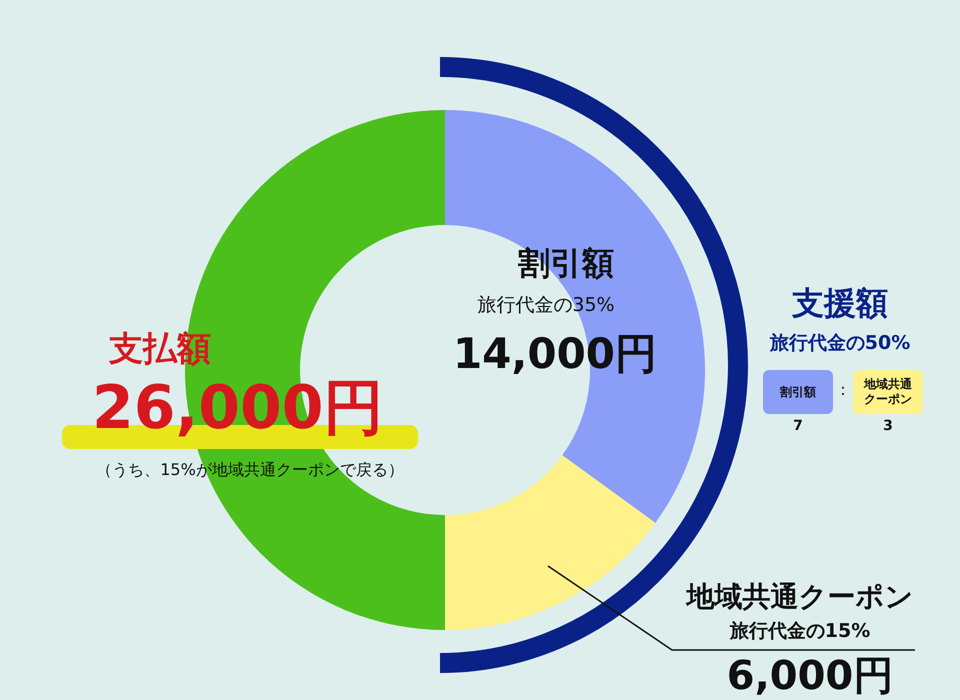 This screenshot has width=960, height=700. I want to click on text: 支援額, so click(840, 303).